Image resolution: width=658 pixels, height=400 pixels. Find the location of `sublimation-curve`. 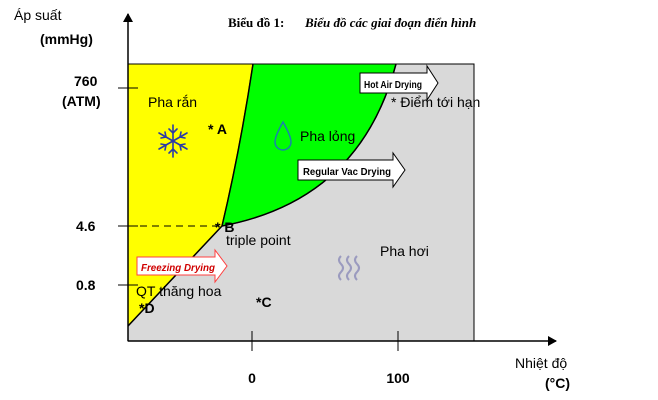

sublimation-curve is located at coordinates (175, 276).